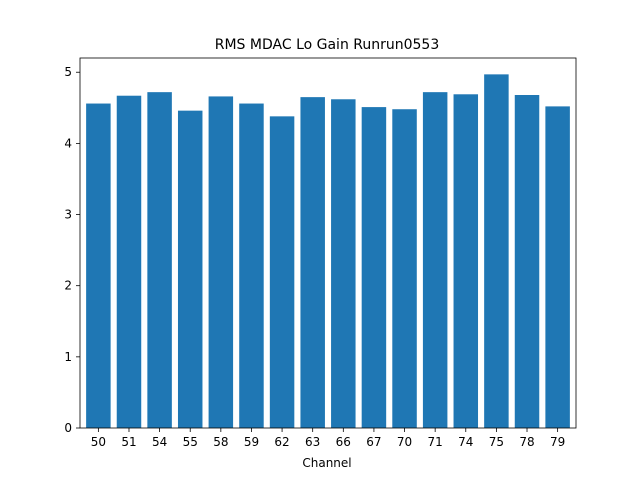  I want to click on x-tick-label: 55, so click(190, 442).